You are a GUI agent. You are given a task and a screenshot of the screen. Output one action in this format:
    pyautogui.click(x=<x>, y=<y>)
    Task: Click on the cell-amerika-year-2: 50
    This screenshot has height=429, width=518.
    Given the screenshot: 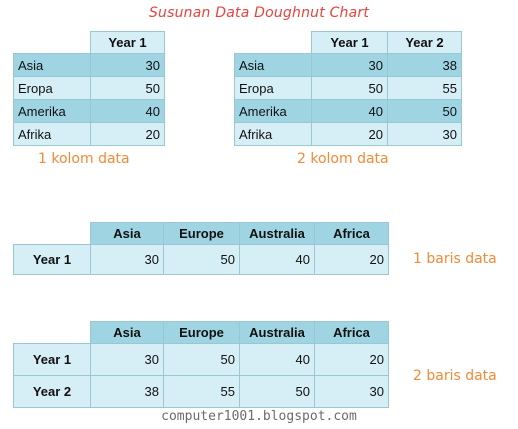 What is the action you would take?
    pyautogui.click(x=424, y=111)
    